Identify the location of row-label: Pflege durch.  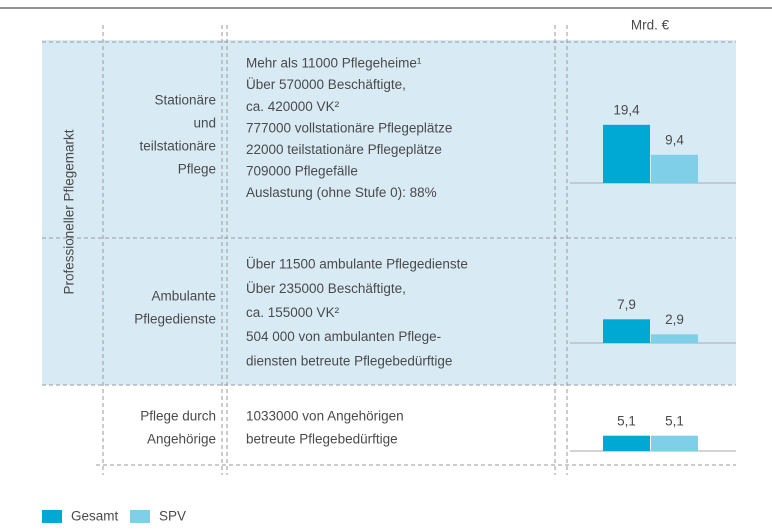
(178, 416).